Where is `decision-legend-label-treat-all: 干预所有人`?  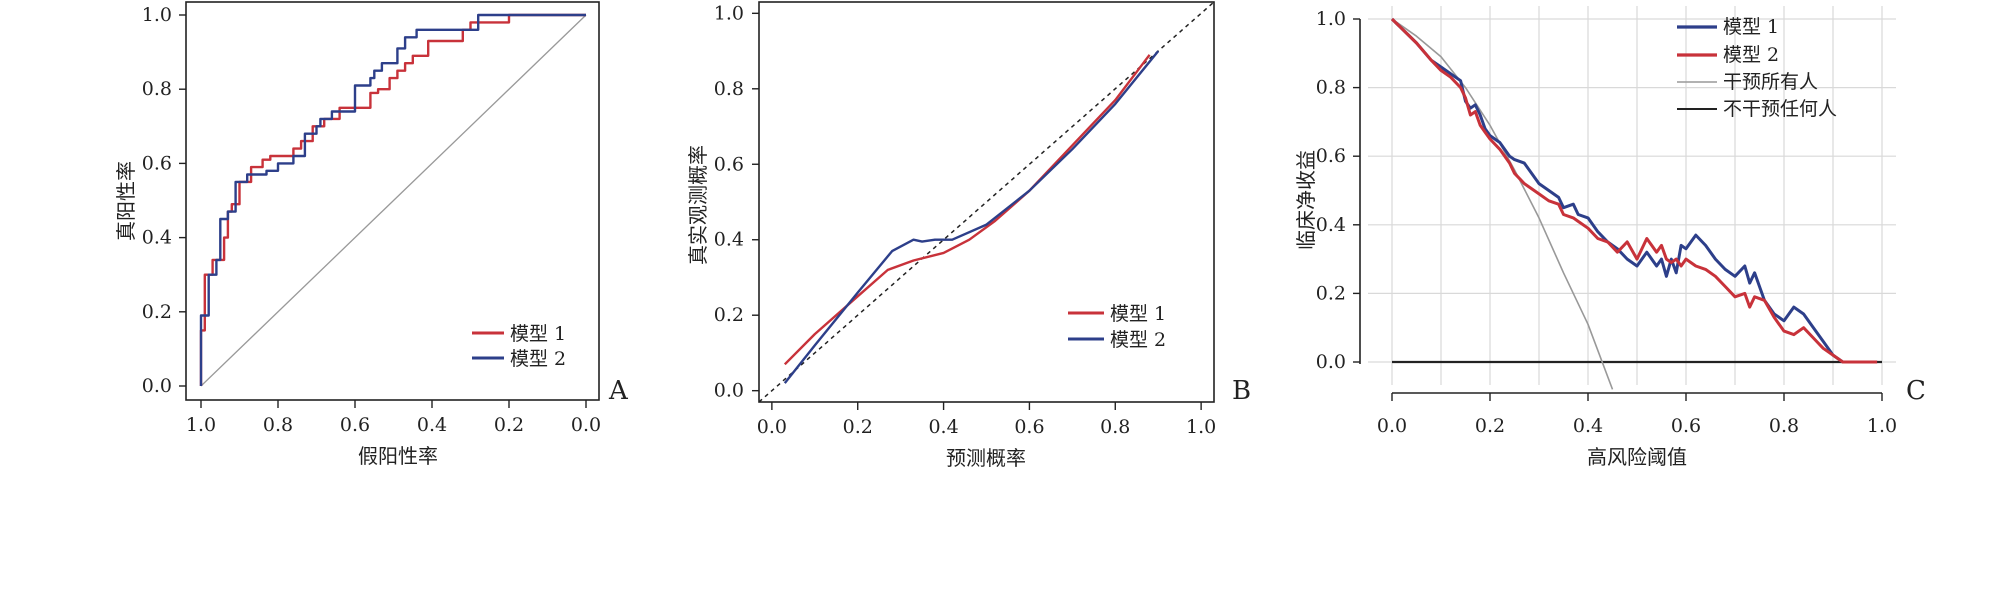 decision-legend-label-treat-all: 干预所有人 is located at coordinates (1770, 82).